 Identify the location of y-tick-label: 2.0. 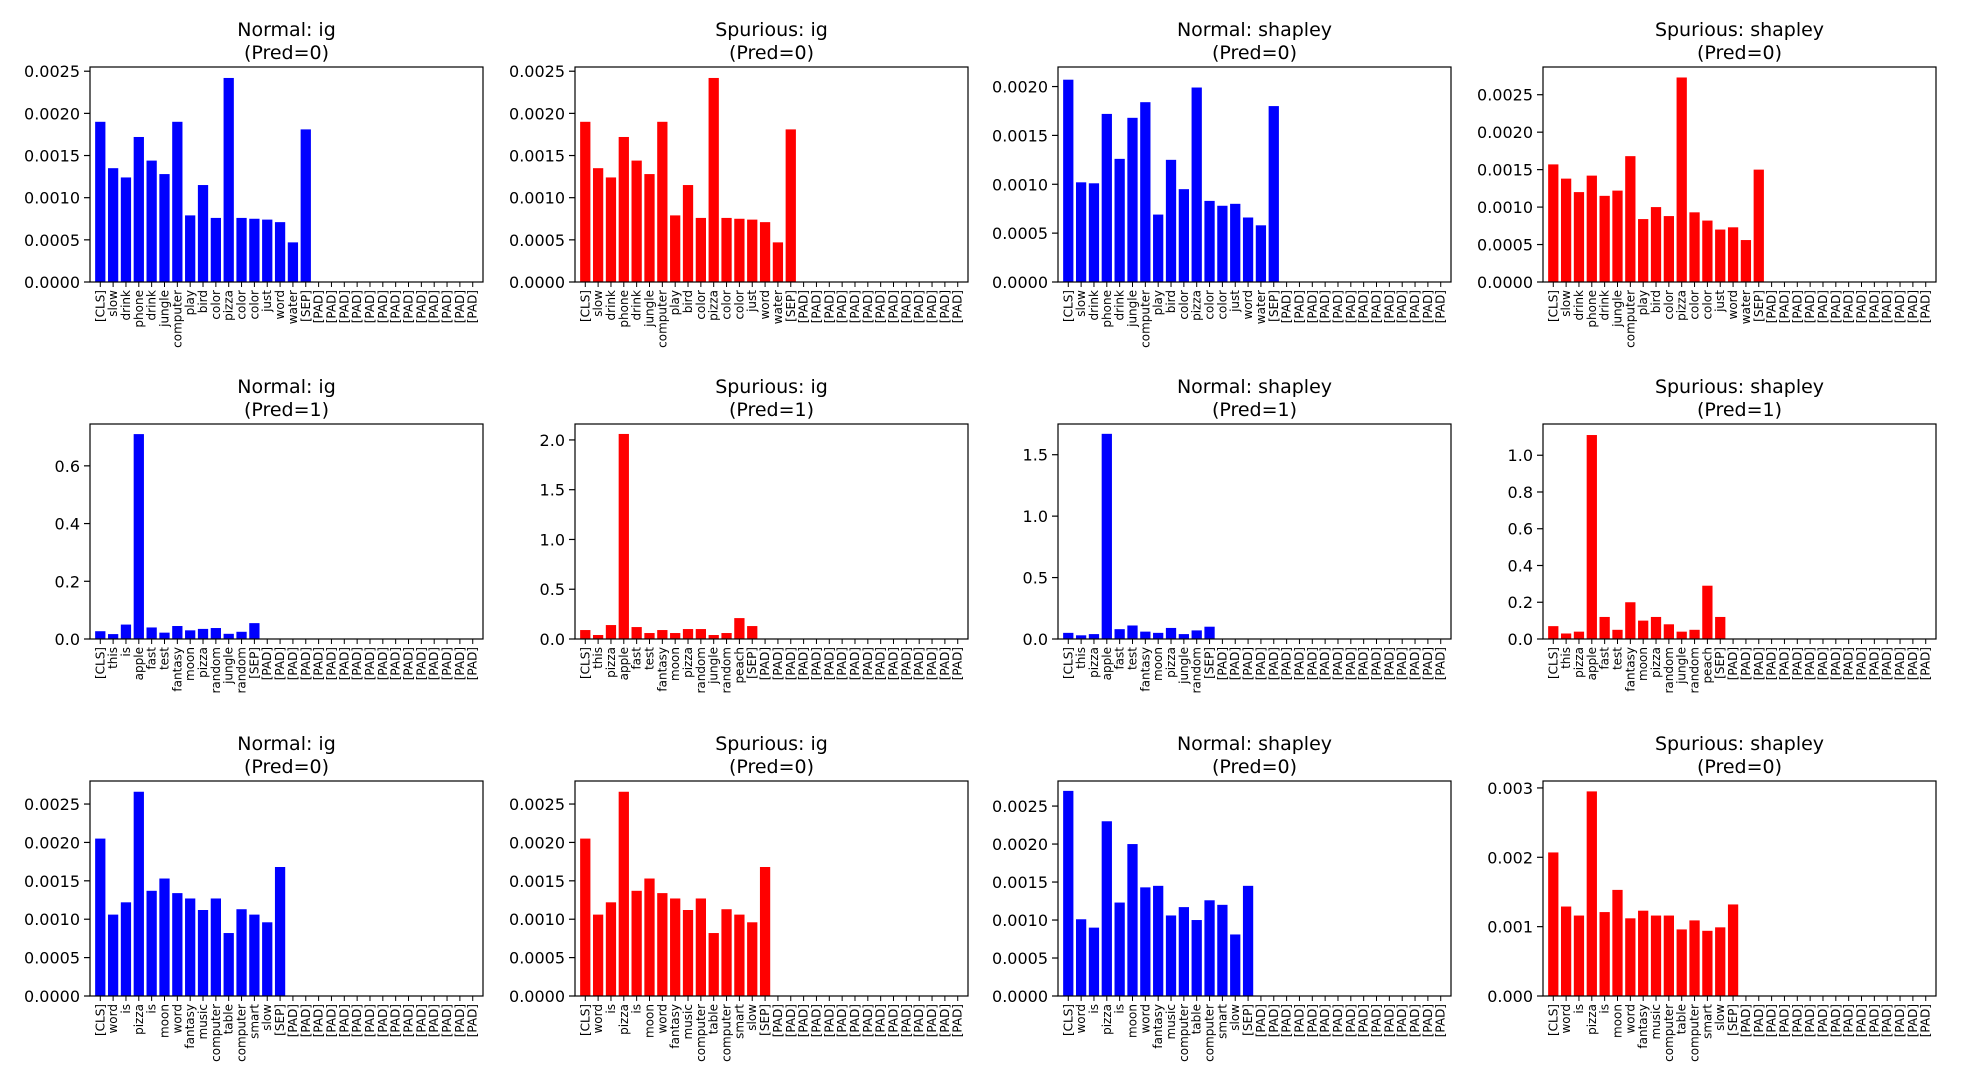
(552, 440).